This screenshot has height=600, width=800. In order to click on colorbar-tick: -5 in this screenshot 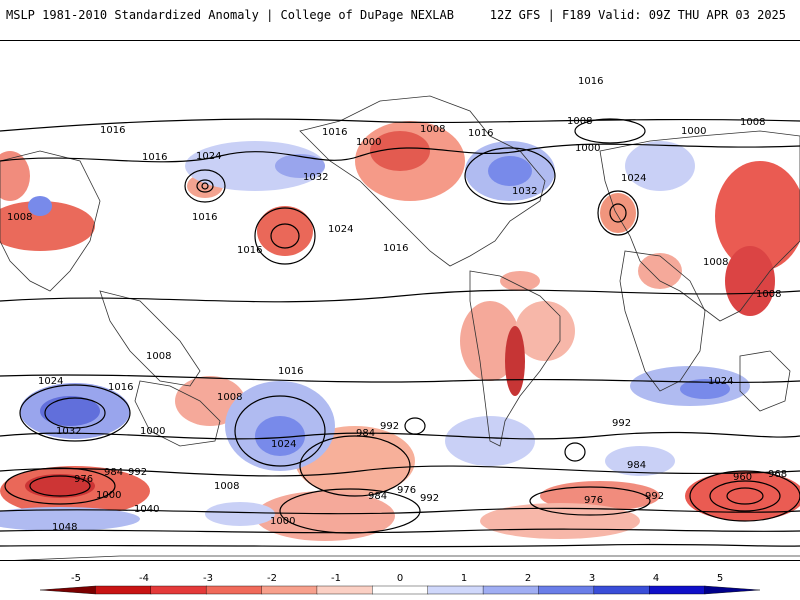, I will do `click(76, 578)`.